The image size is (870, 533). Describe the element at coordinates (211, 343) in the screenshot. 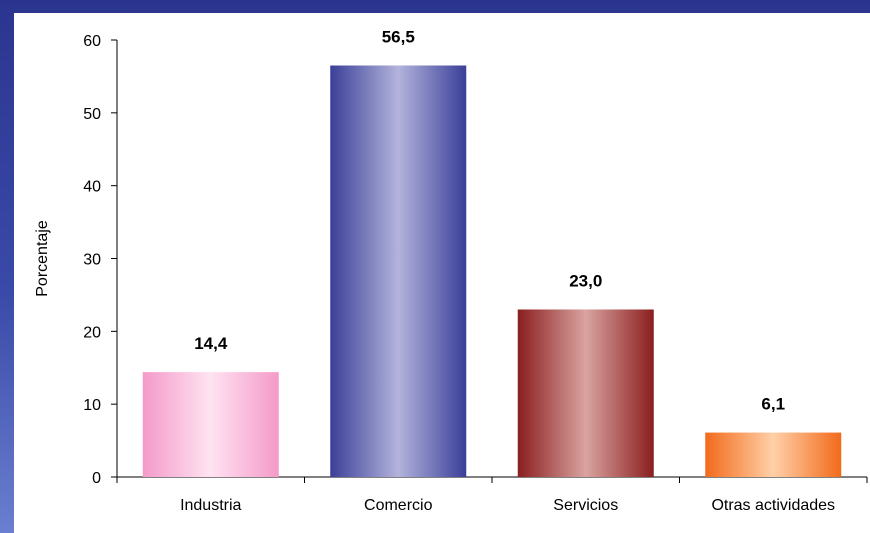

I see `bar-value-label: 14,4` at that location.